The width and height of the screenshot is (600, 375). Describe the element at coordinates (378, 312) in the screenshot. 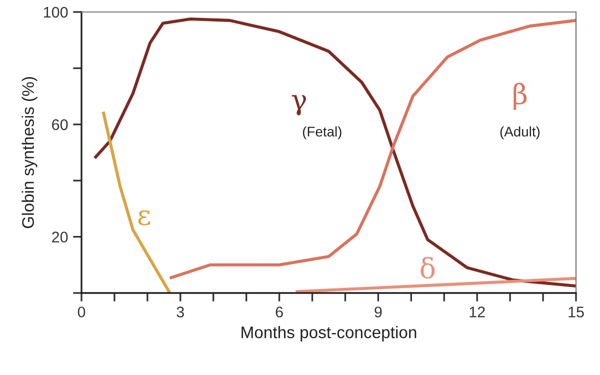

I see `x-tick-label: 9` at that location.